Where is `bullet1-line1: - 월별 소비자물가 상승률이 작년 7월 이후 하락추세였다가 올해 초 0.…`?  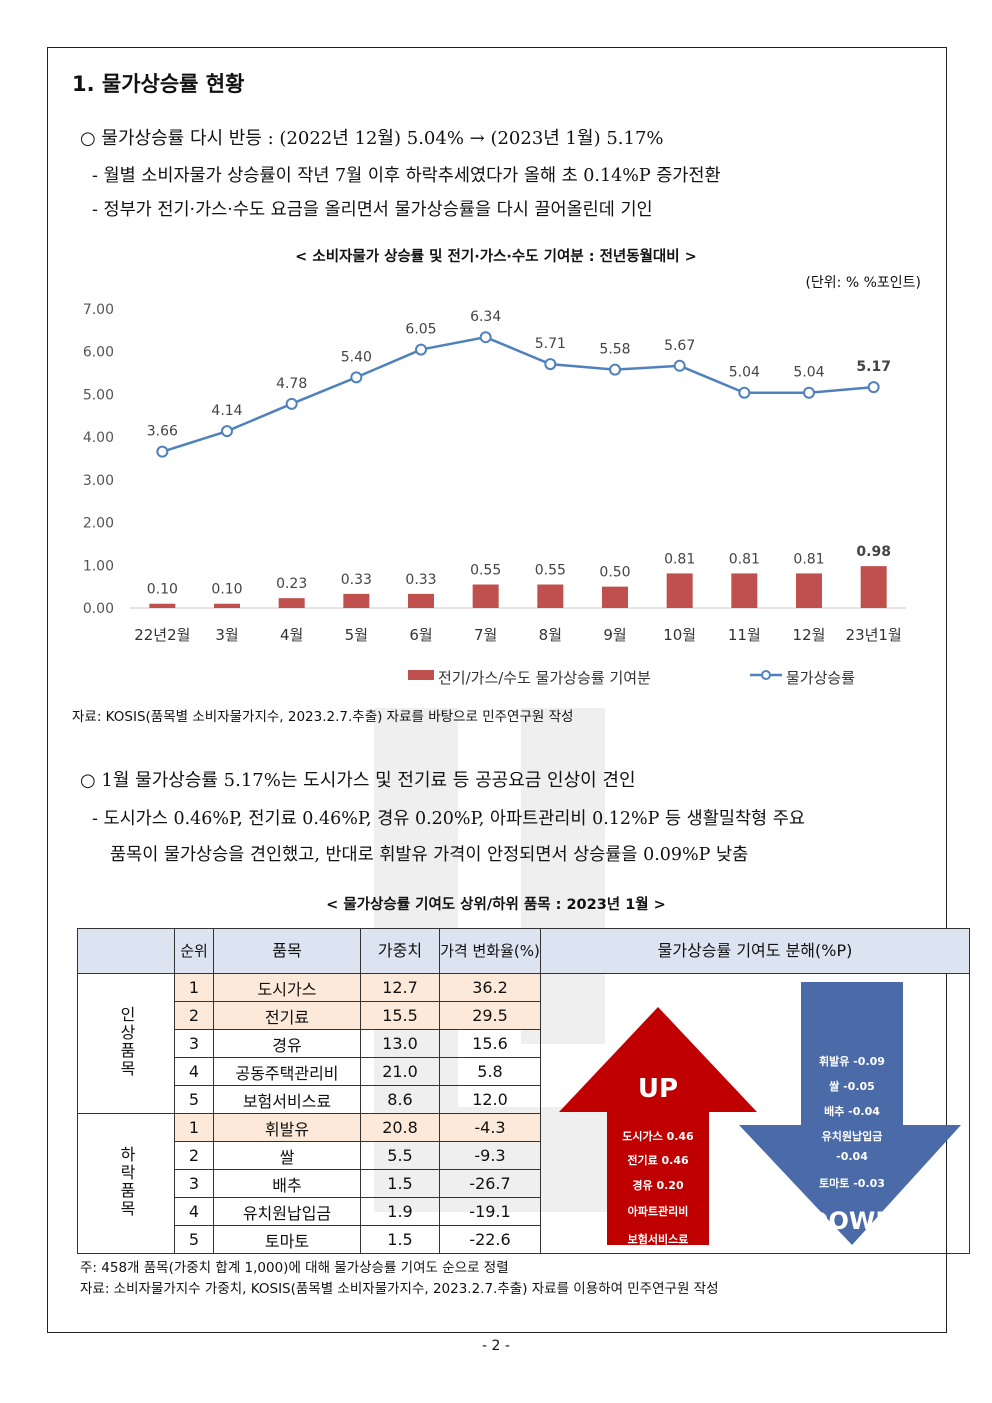 bullet1-line1: - 월별 소비자물가 상승률이 작년 7월 이후 하락추세였다가 올해 초 0.… is located at coordinates (406, 176).